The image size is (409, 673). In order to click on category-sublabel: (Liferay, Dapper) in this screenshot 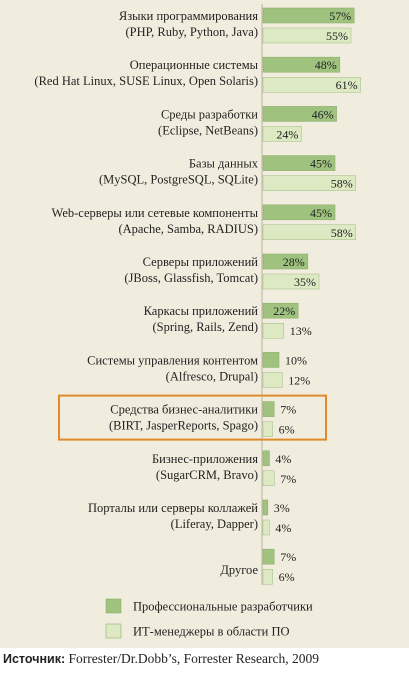, I will do `click(214, 524)`.